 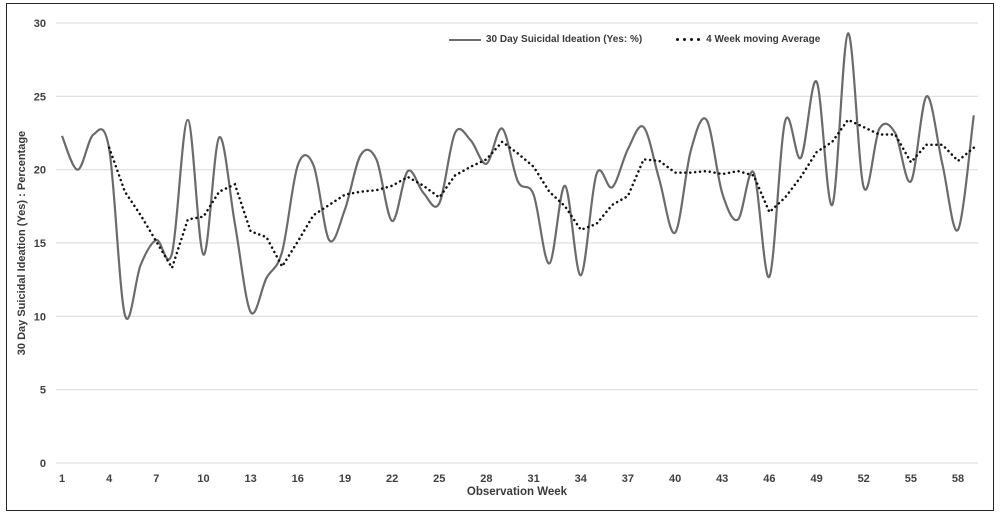 What do you see at coordinates (517, 492) in the screenshot?
I see `x-axis-title: Observation Week` at bounding box center [517, 492].